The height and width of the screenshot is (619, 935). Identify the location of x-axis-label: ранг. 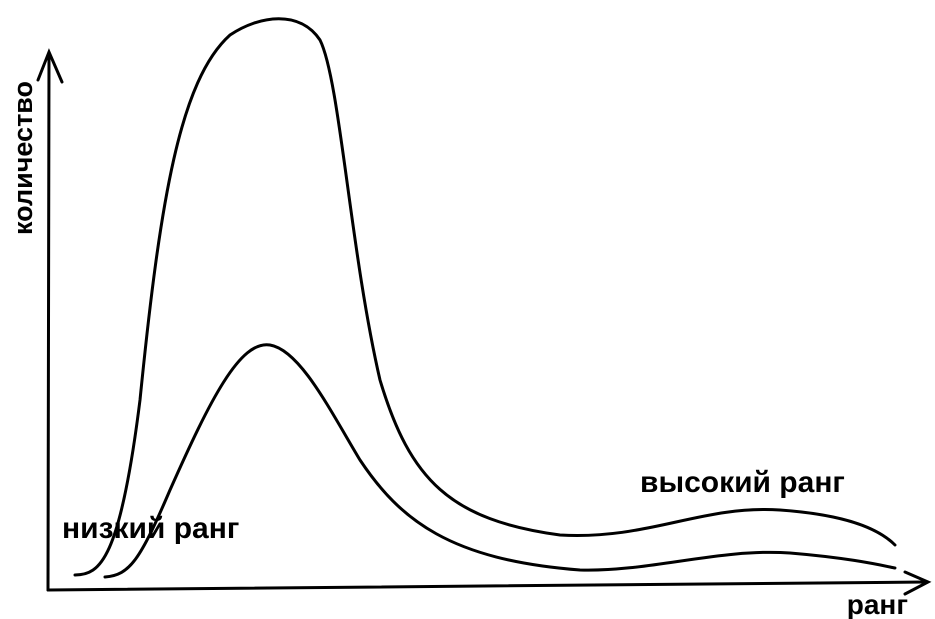
(877, 604).